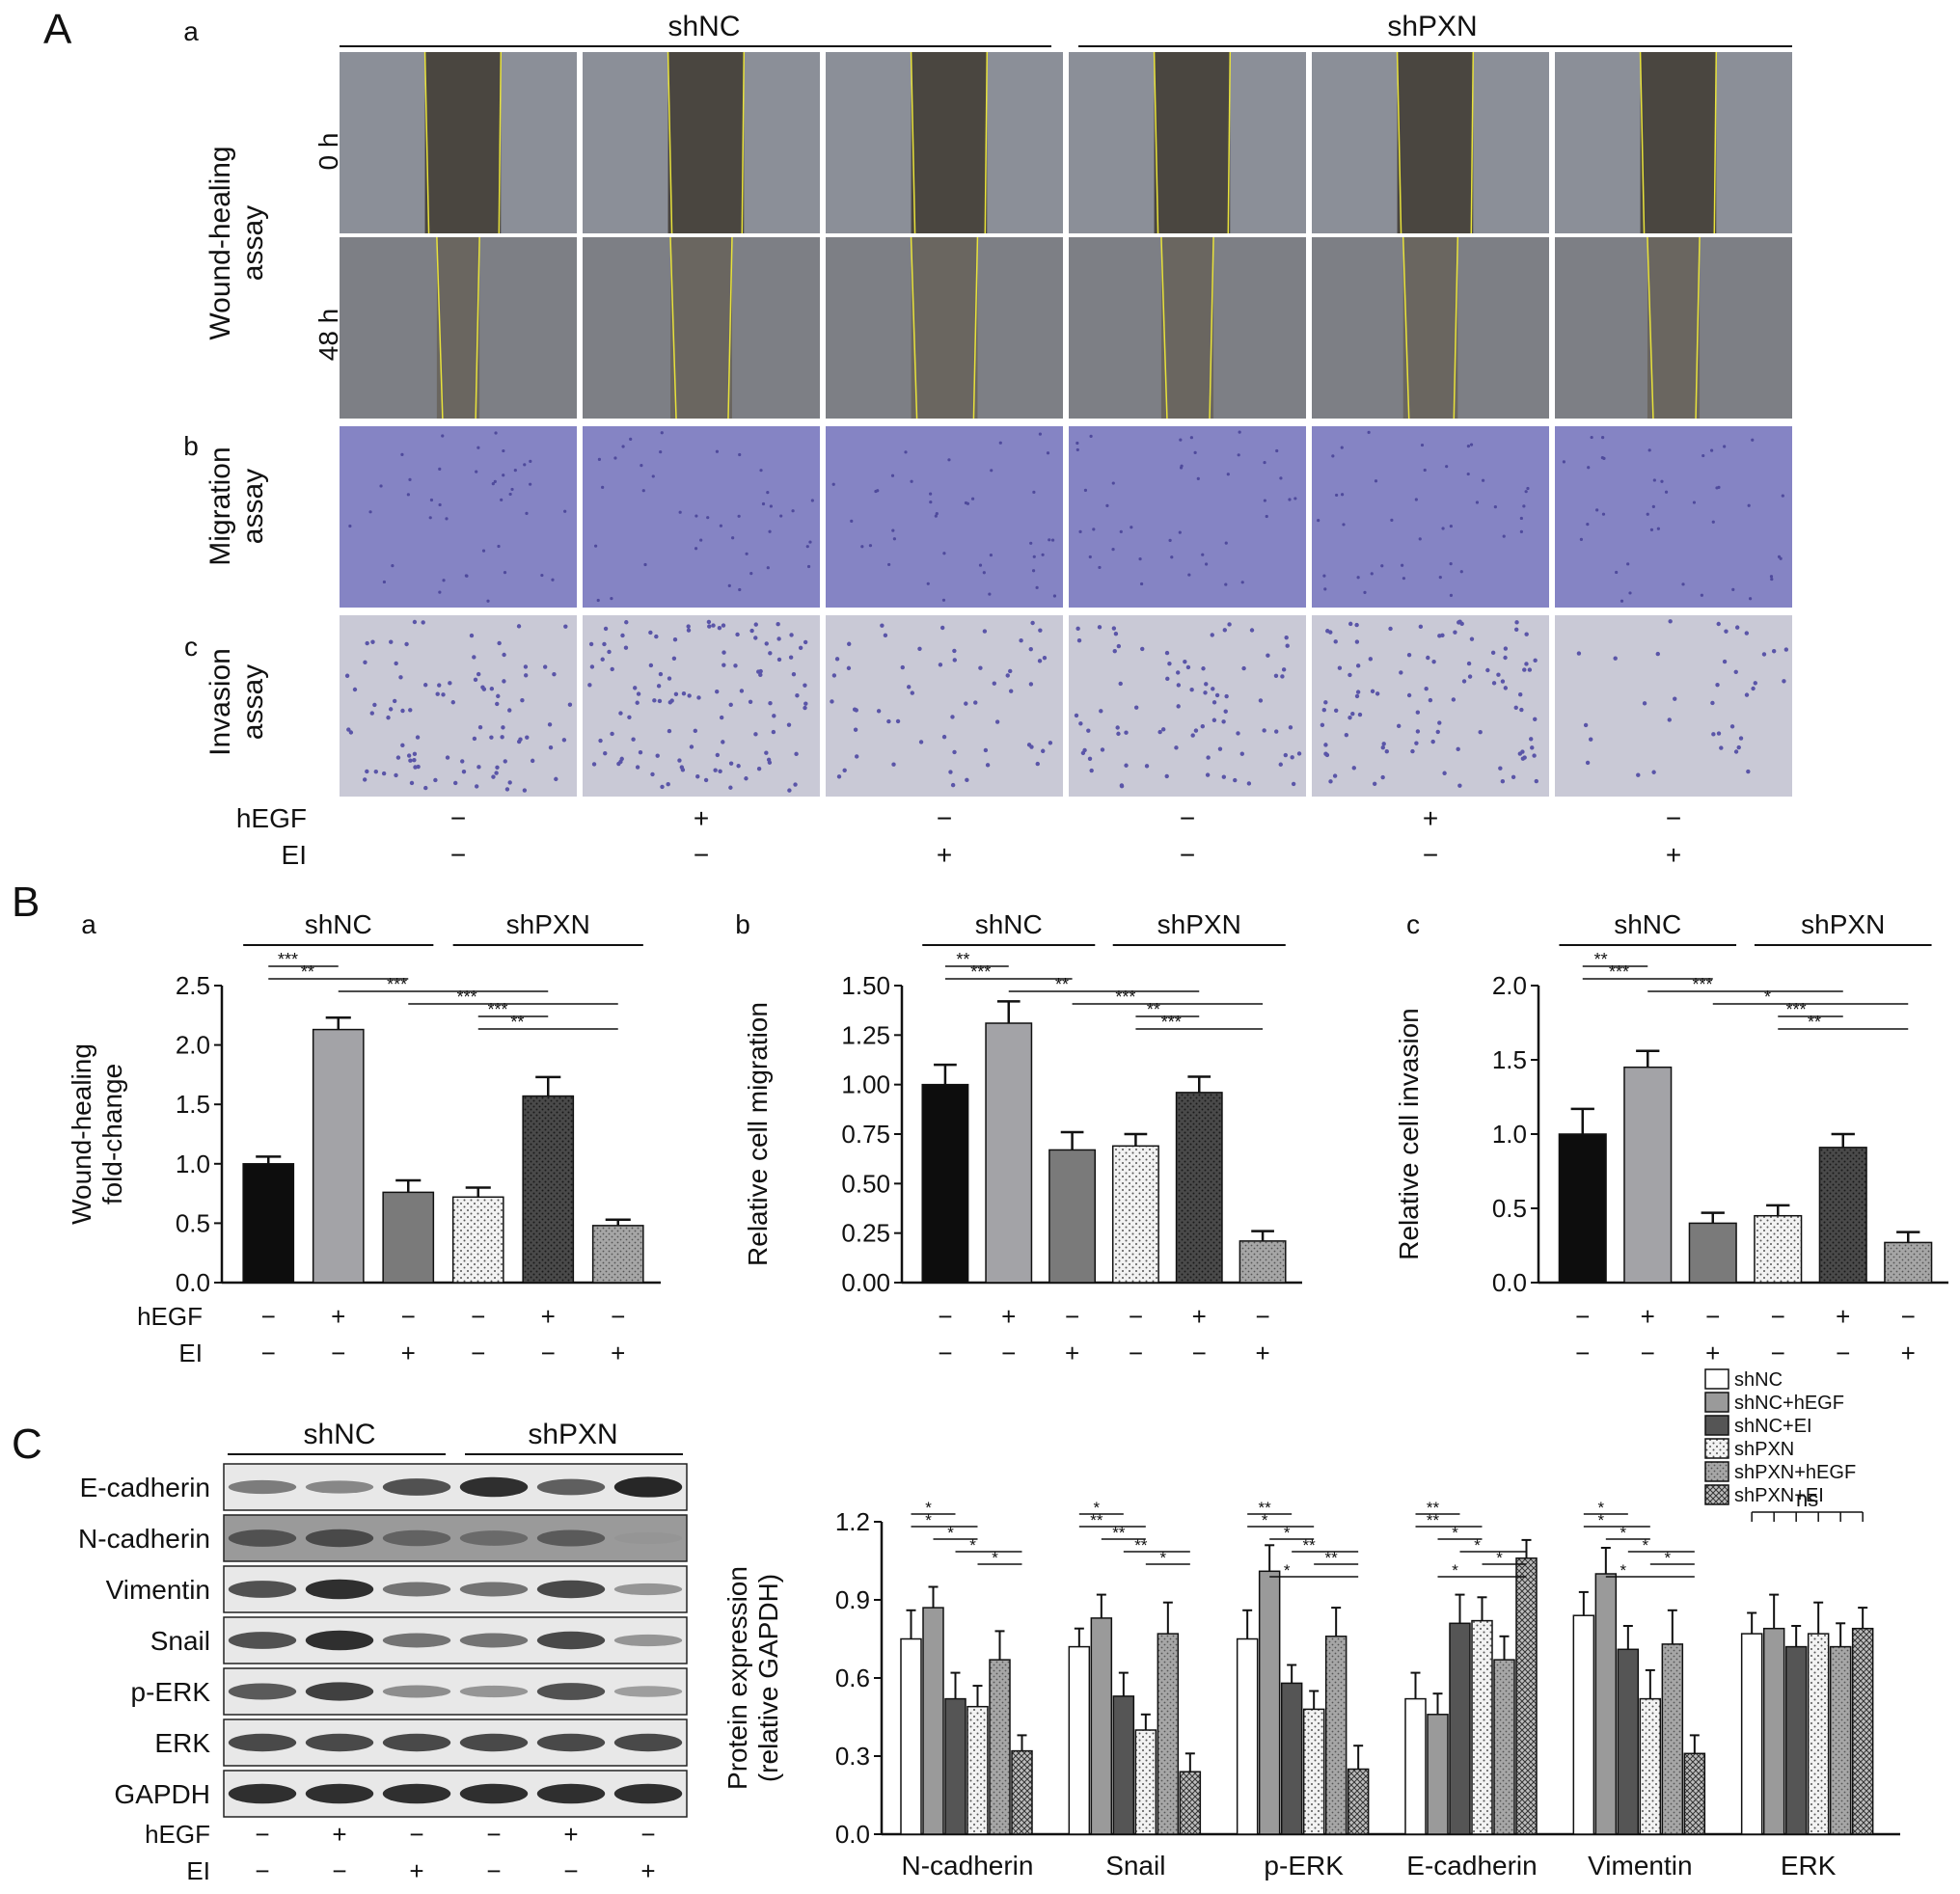 The image size is (1960, 1894). Describe the element at coordinates (458, 818) in the screenshot. I see `hegf-sign: −` at that location.